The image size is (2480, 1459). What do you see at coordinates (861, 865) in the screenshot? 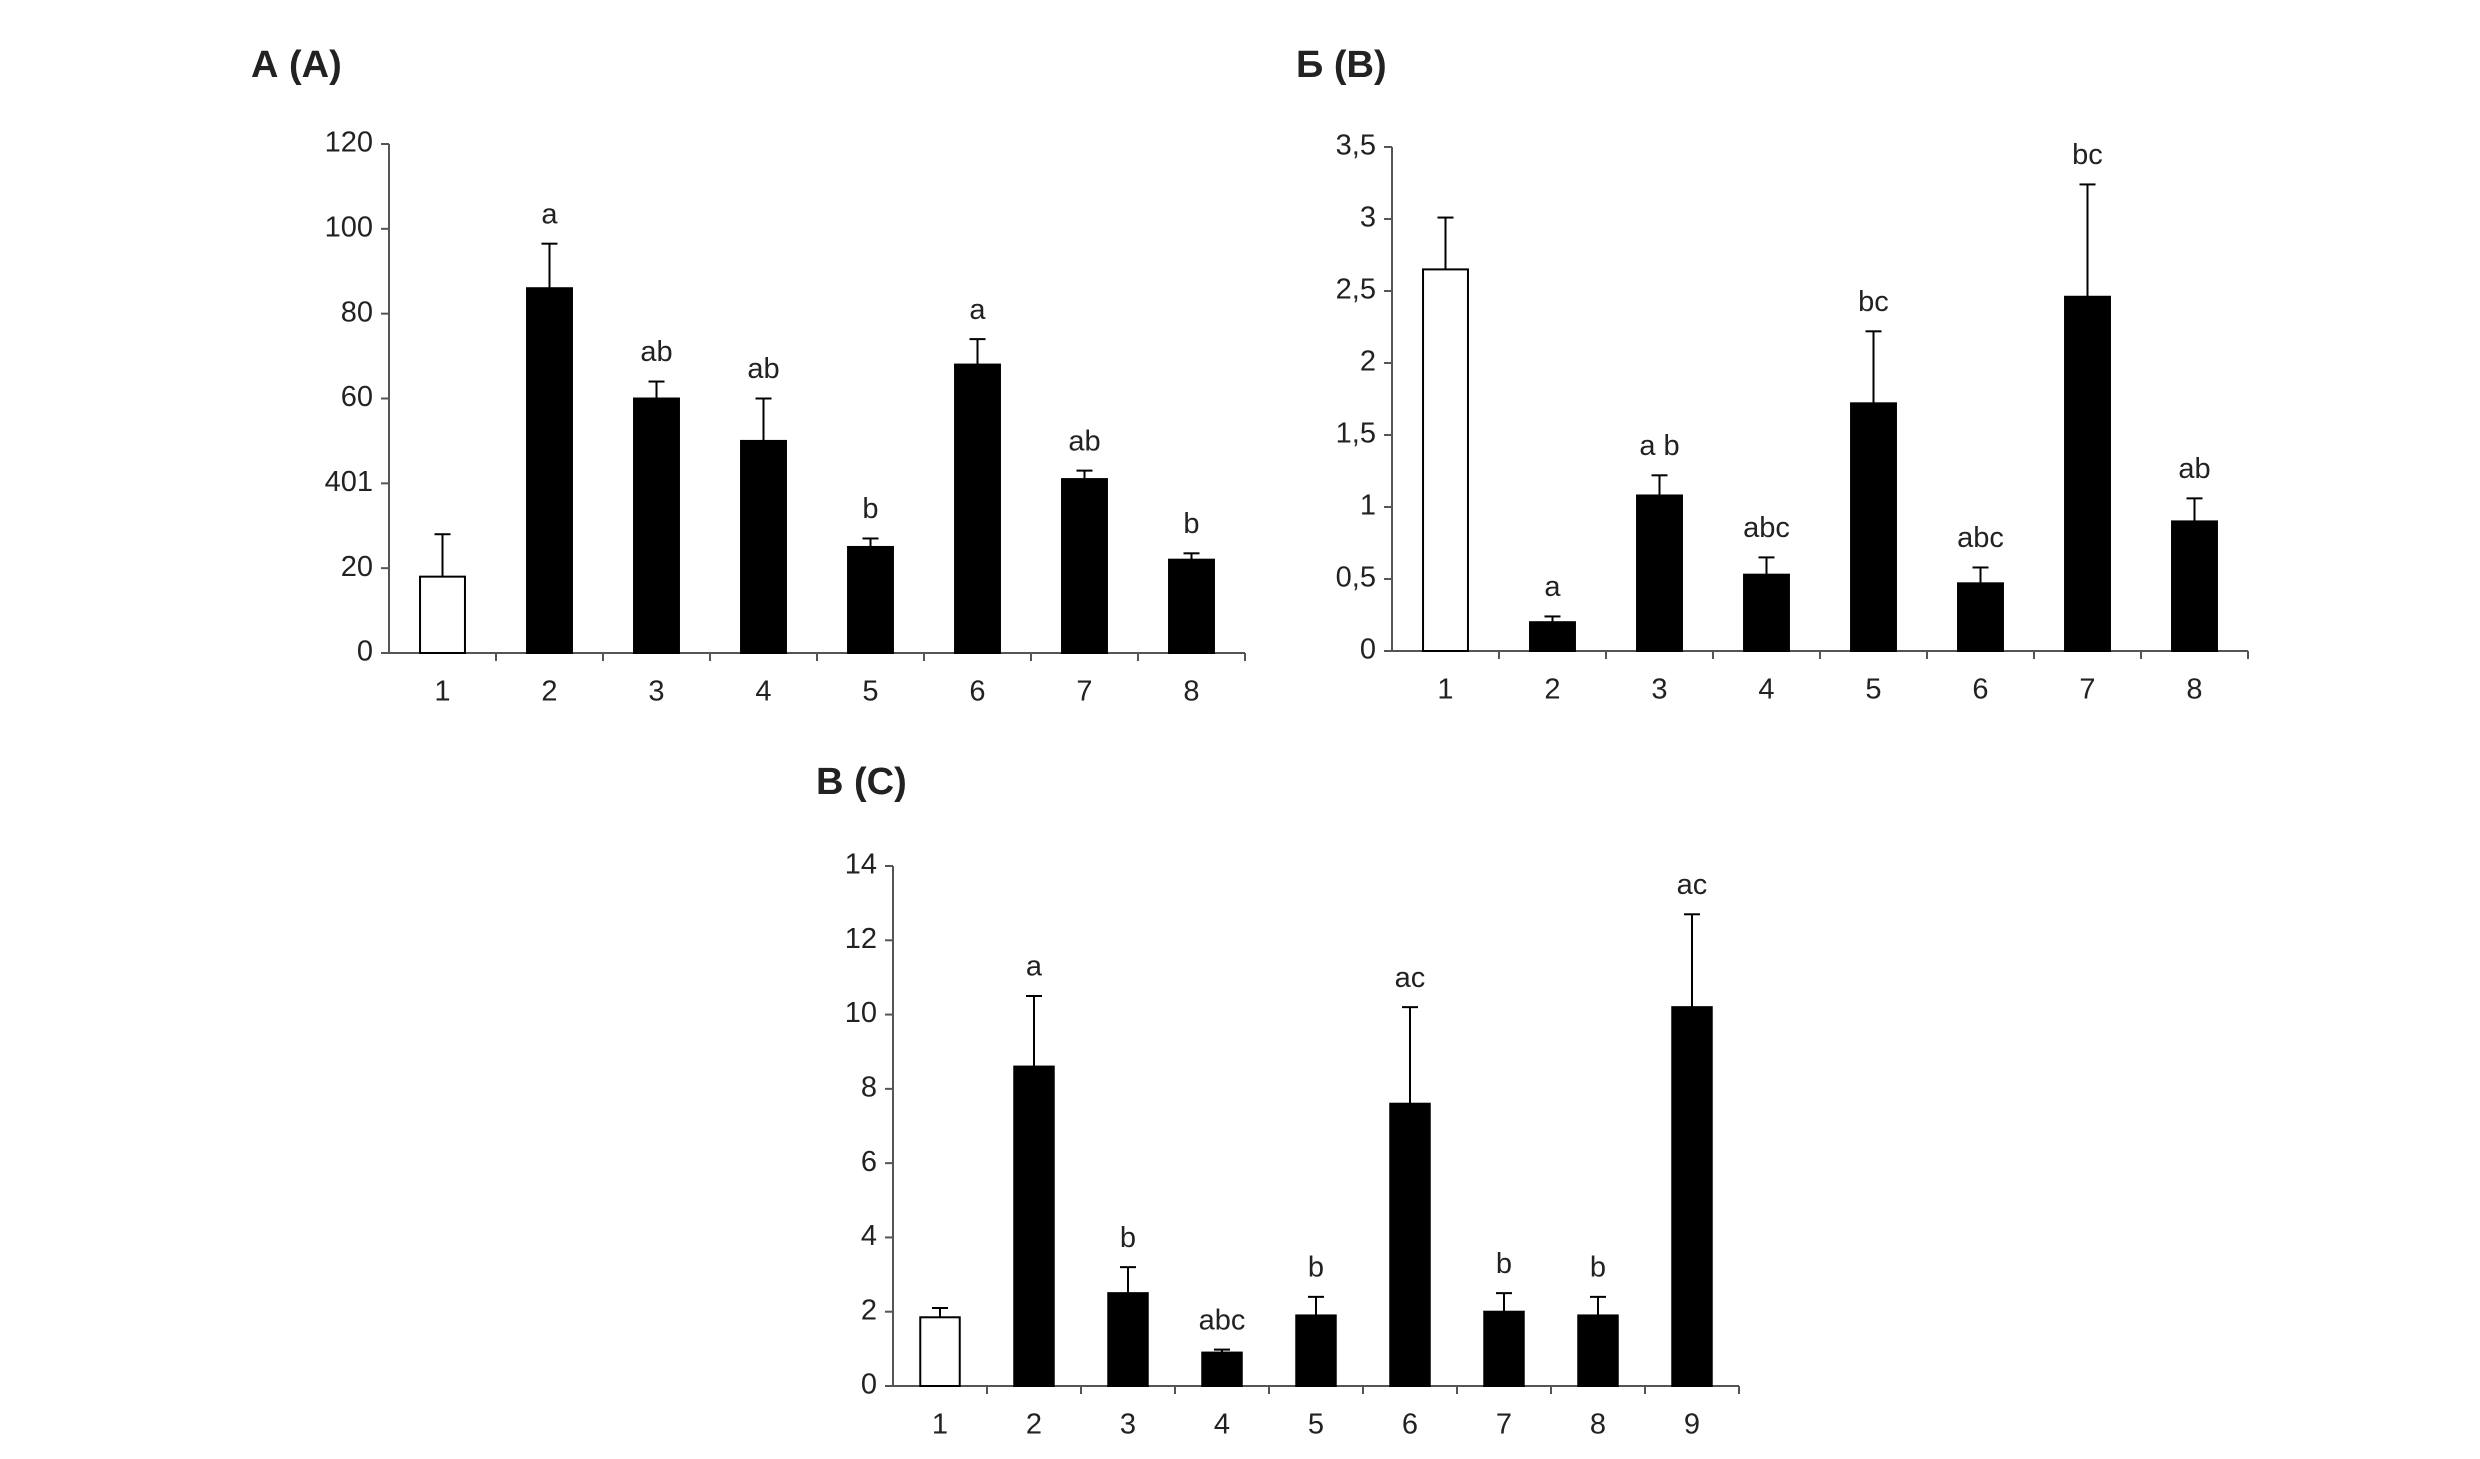
I see `y-tick-label: 14` at bounding box center [861, 865].